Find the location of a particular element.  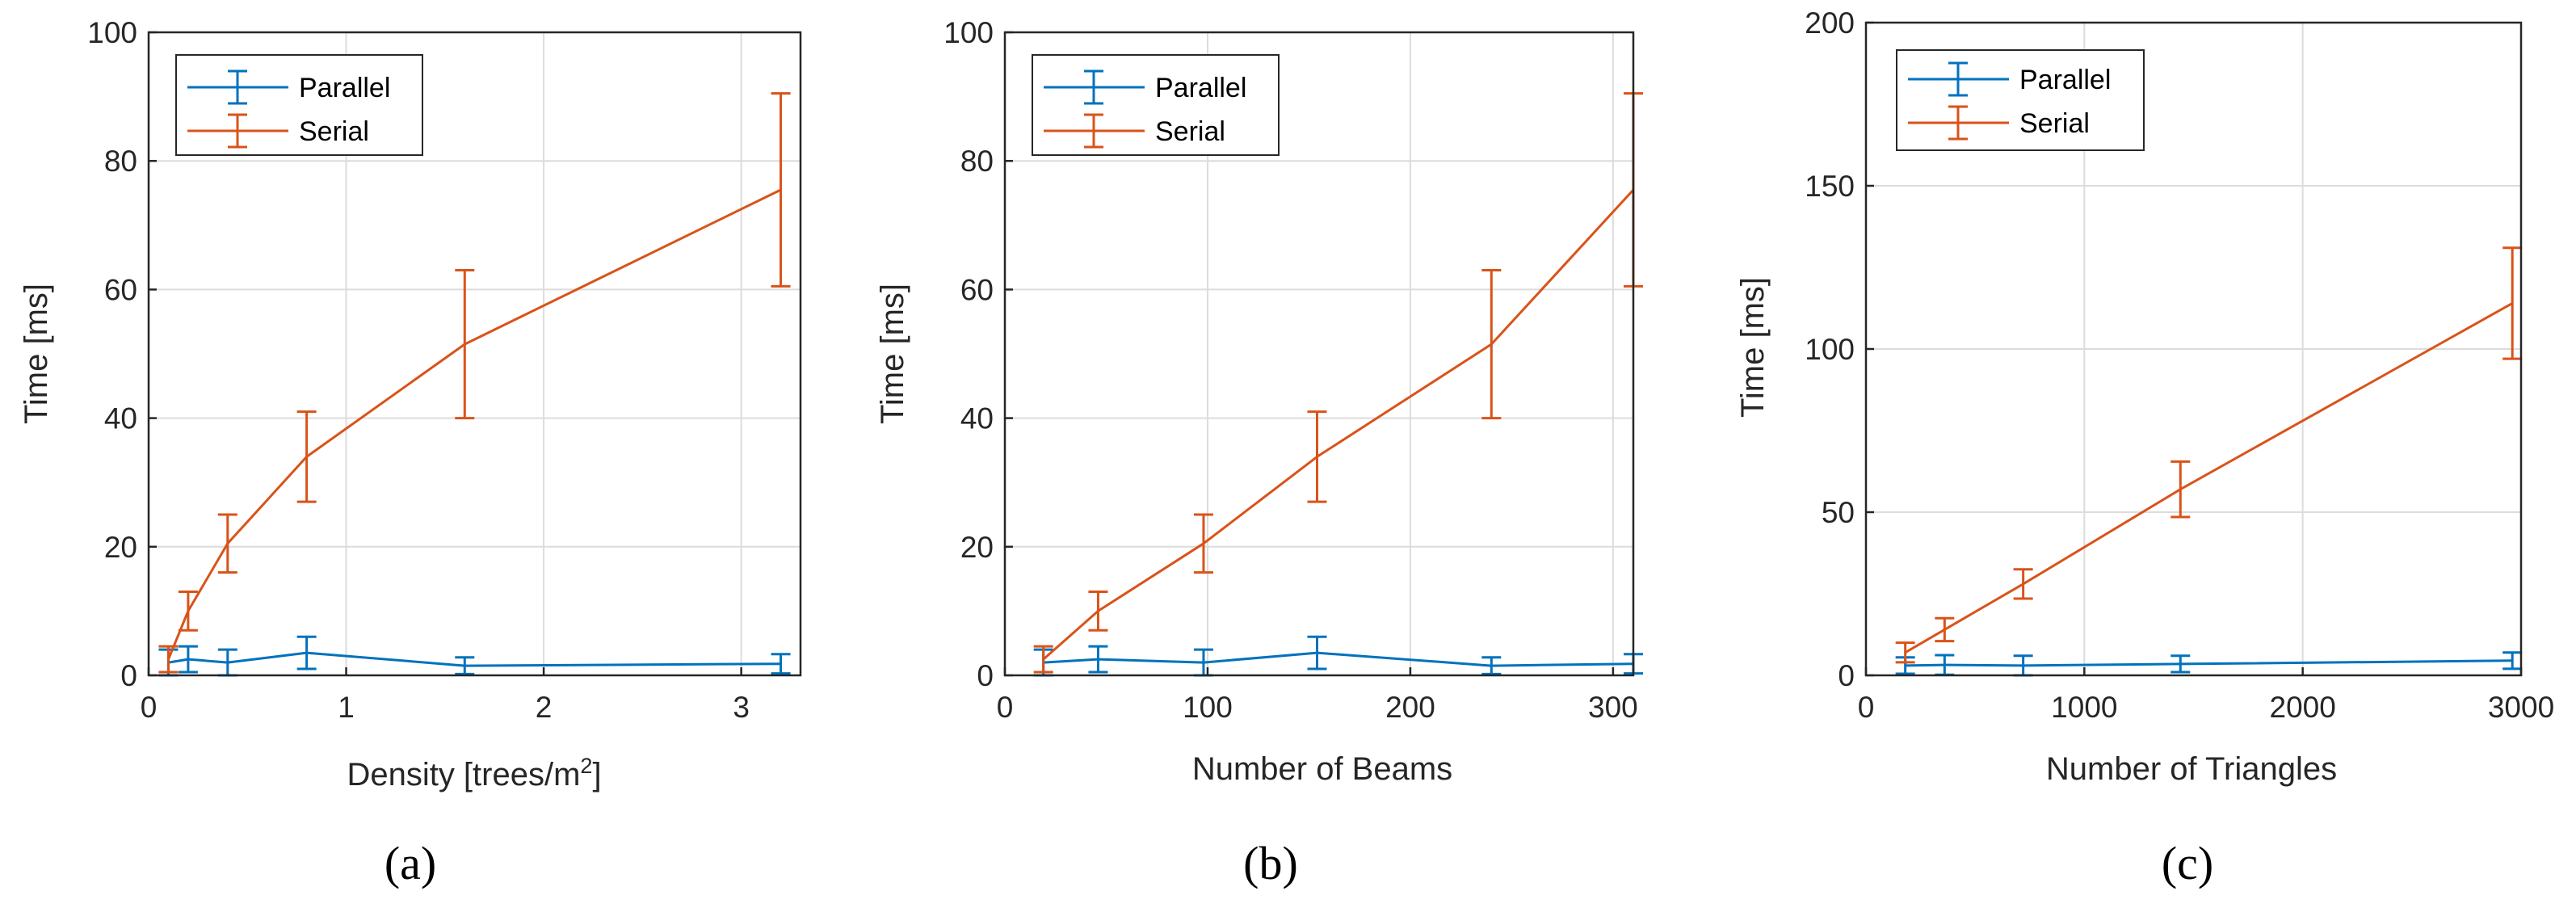

panel-caption: (a) is located at coordinates (410, 863).